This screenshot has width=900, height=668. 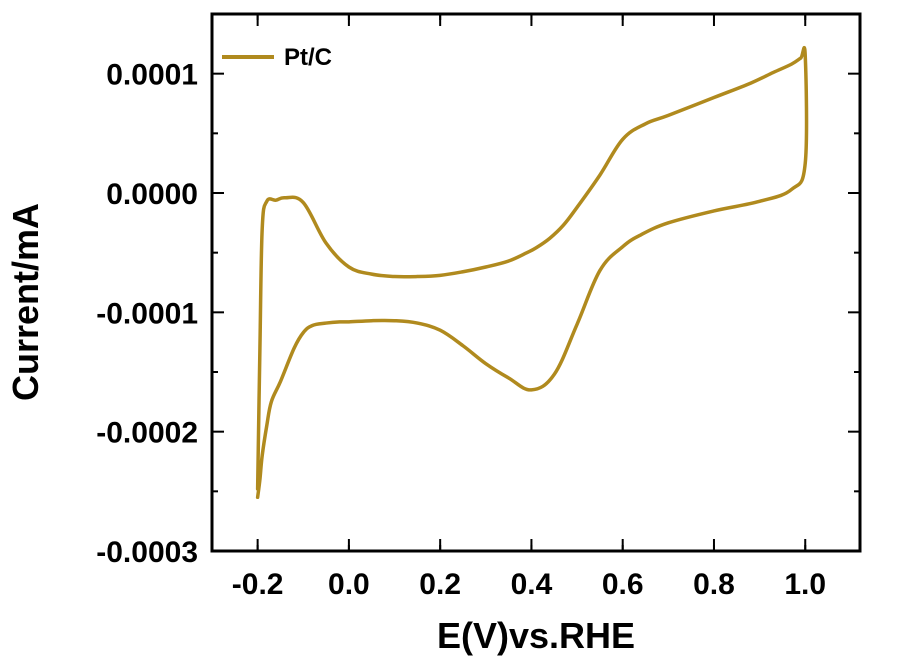 What do you see at coordinates (152, 194) in the screenshot?
I see `y-tick-label: 0.0000` at bounding box center [152, 194].